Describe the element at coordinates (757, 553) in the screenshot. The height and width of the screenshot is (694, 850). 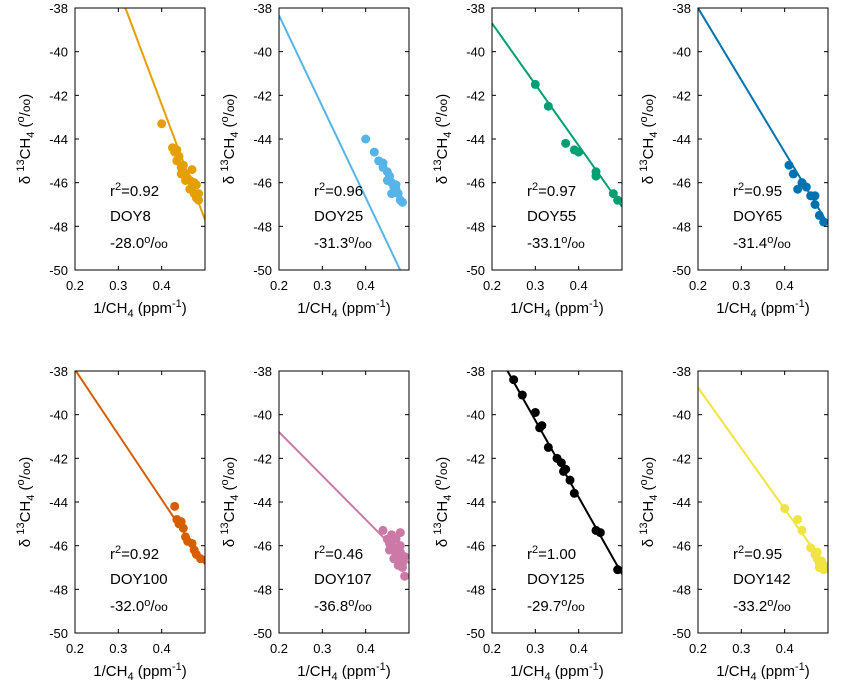
I see `r-squared-label: r2=0.95` at that location.